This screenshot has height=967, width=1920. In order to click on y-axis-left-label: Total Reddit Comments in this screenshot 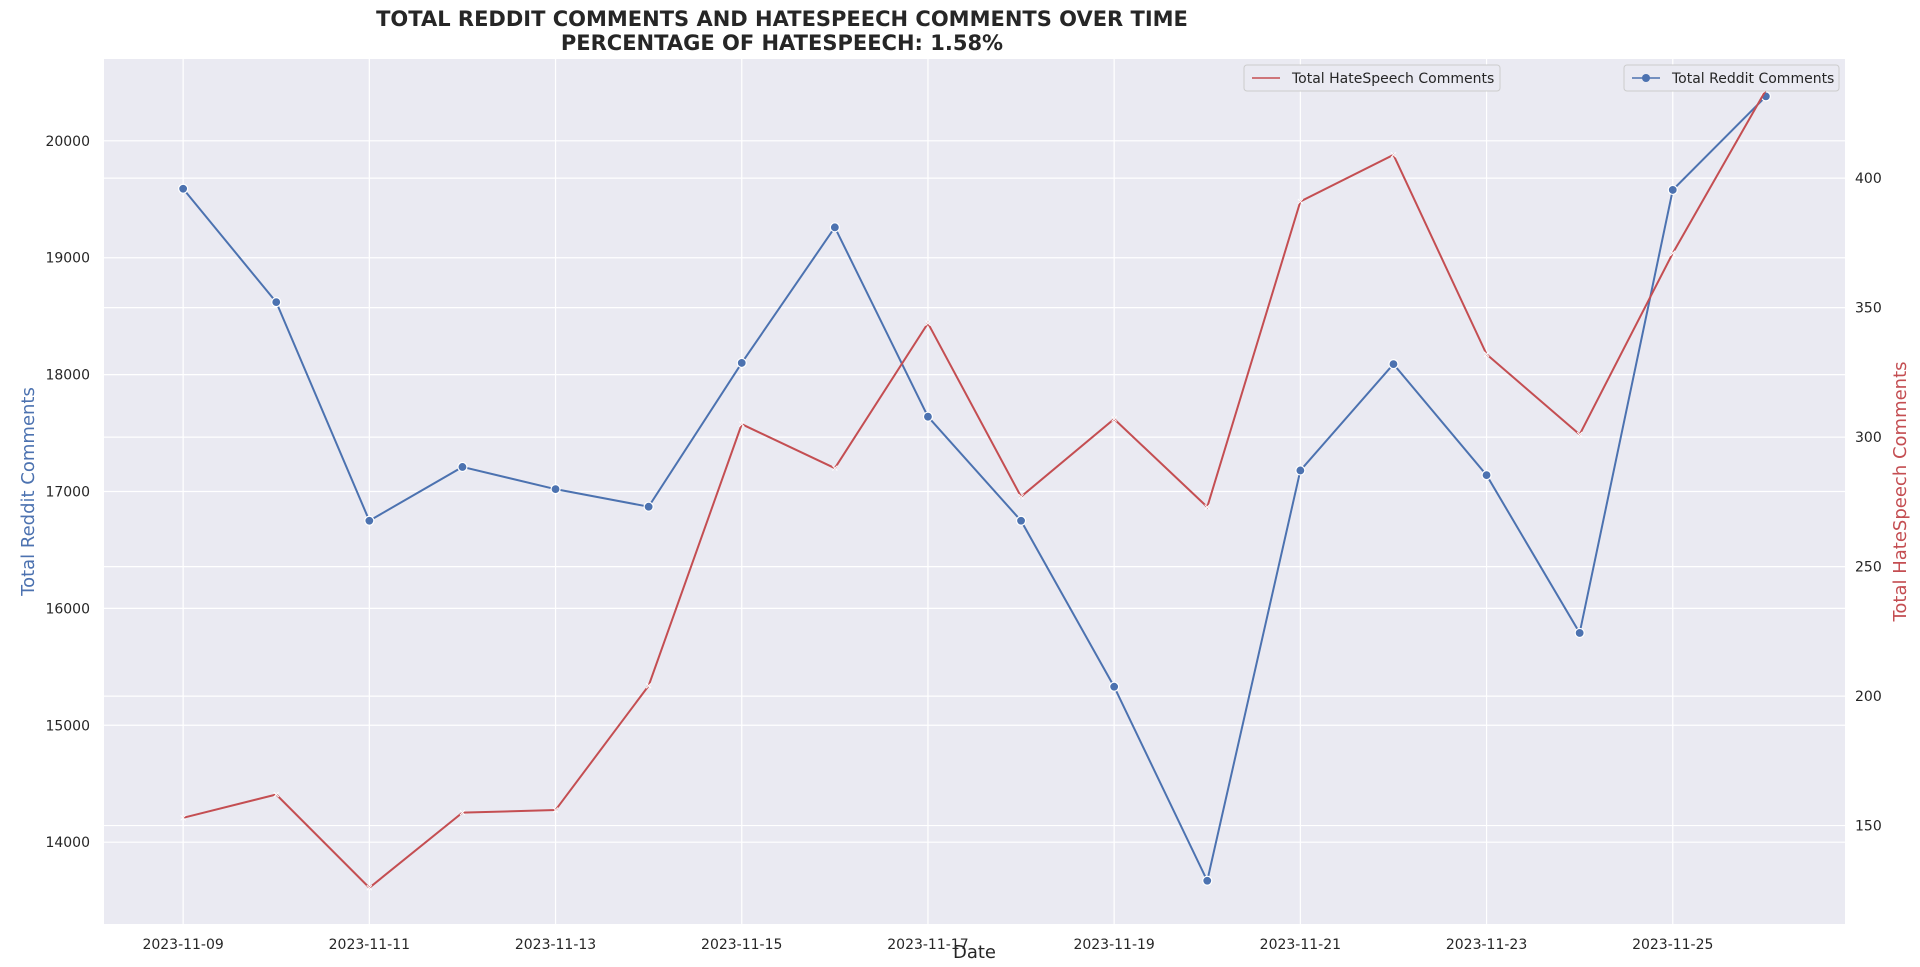, I will do `click(28, 492)`.